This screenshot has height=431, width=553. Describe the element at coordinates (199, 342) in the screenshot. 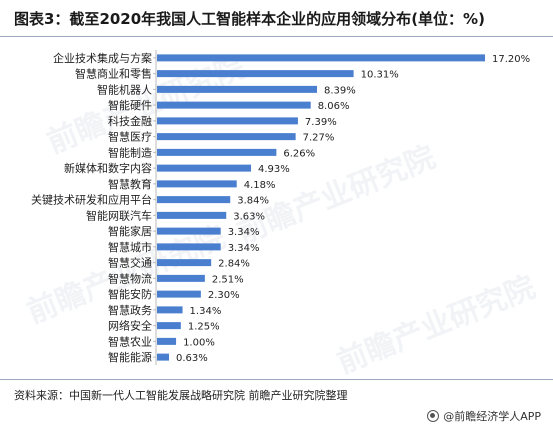

I see `value-label: 1.00%` at that location.